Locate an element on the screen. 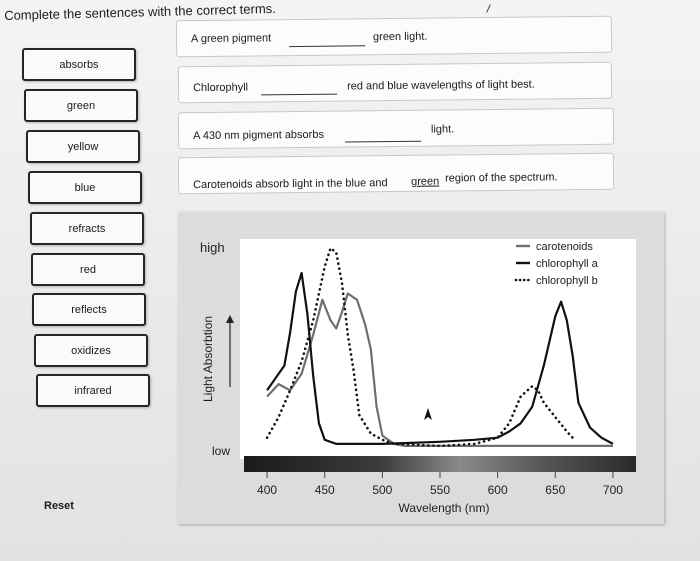 The image size is (700, 561). x-tick-label: 550 is located at coordinates (440, 490).